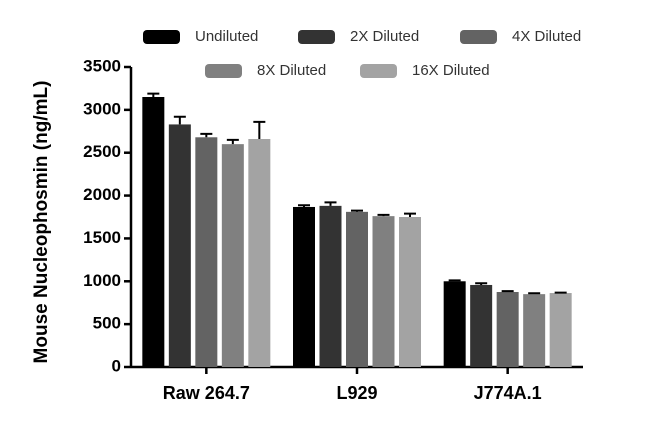  What do you see at coordinates (102, 194) in the screenshot?
I see `y-tick-label: 2000` at bounding box center [102, 194].